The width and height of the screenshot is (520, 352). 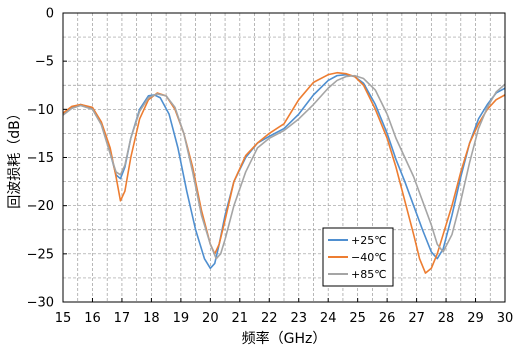 What do you see at coordinates (416, 318) in the screenshot?
I see `x-tick-label: 27` at bounding box center [416, 318].